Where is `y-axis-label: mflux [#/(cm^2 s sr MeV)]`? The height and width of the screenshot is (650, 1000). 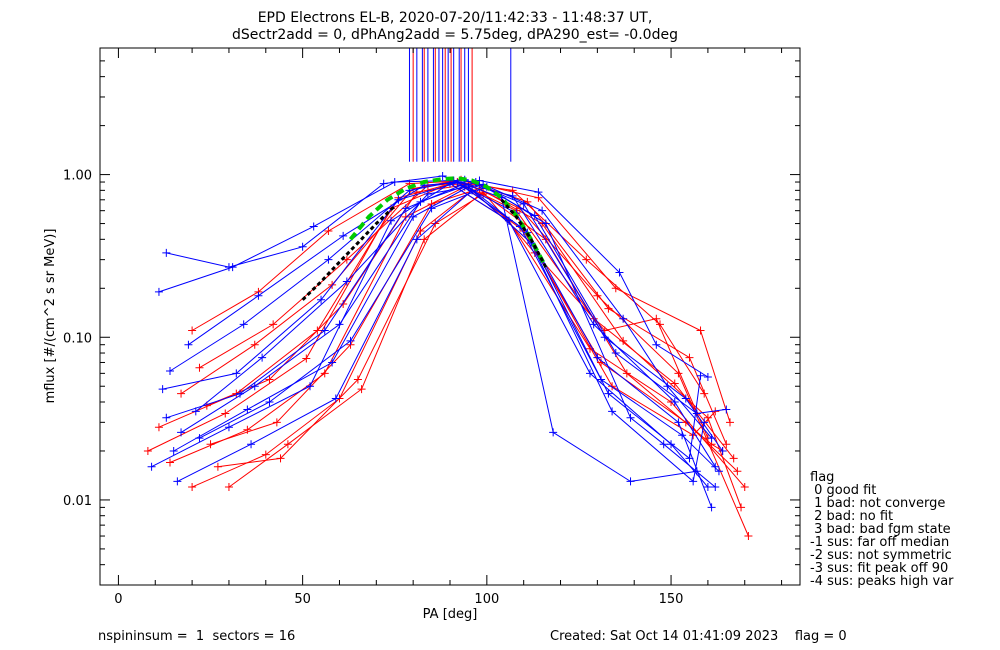 y-axis-label: mflux [#/(cm^2 s sr MeV)] is located at coordinates (50, 316).